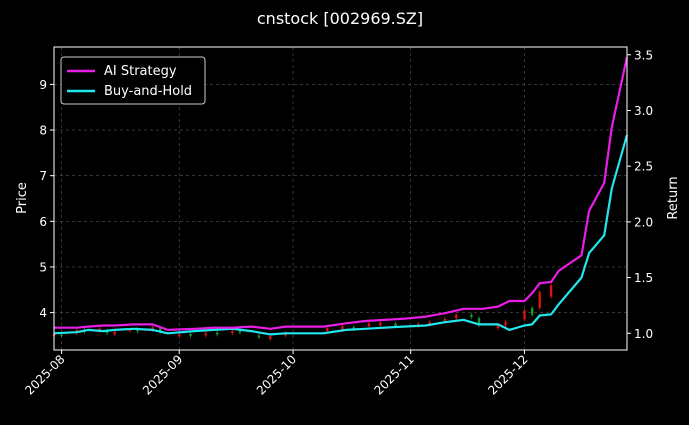 The height and width of the screenshot is (425, 689). I want to click on y2-tick-label: 2.0, so click(643, 222).